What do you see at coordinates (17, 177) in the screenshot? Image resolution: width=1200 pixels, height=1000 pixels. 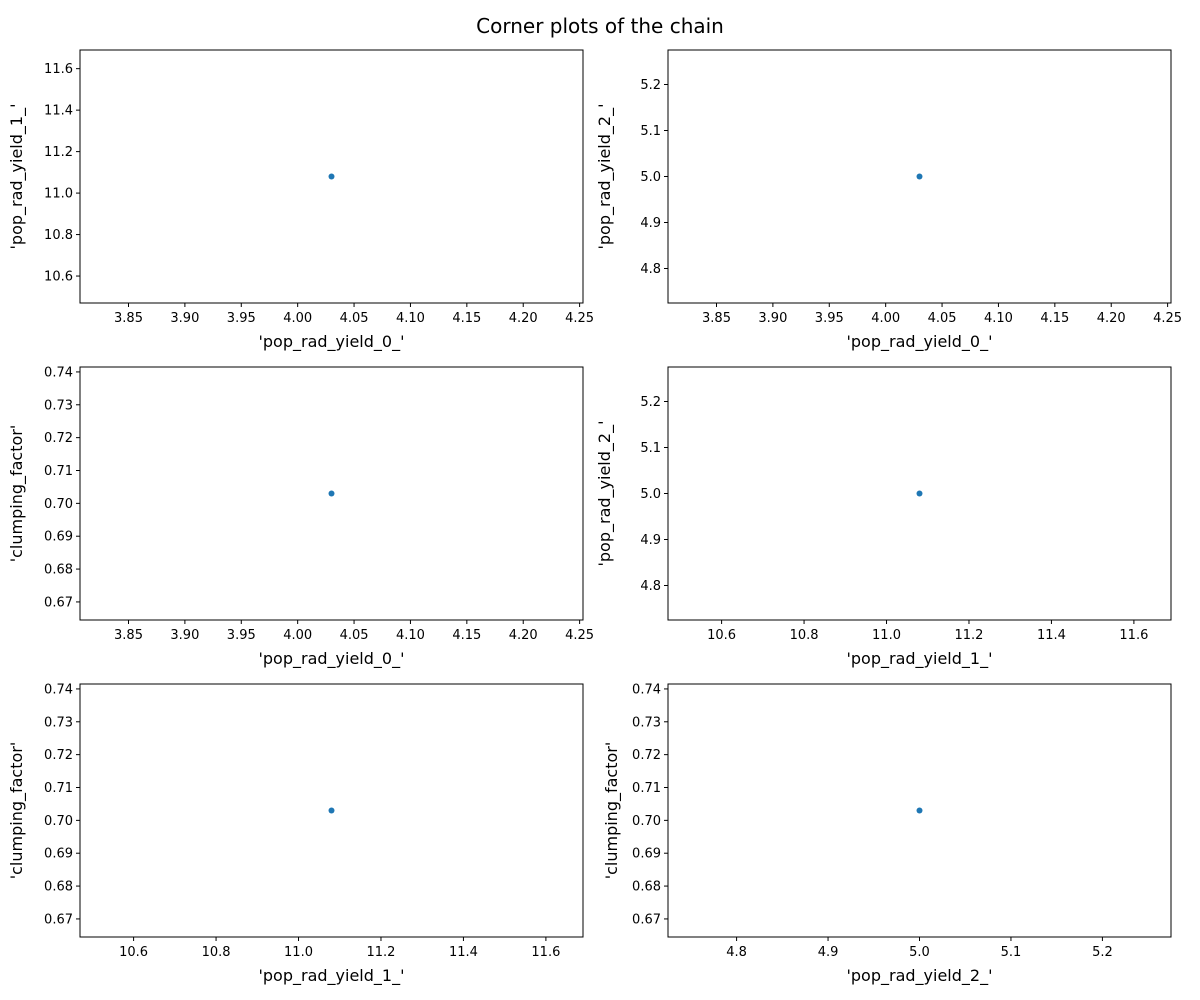 I see `y-axis-label: 'pop_rad_yield_1_'` at bounding box center [17, 177].